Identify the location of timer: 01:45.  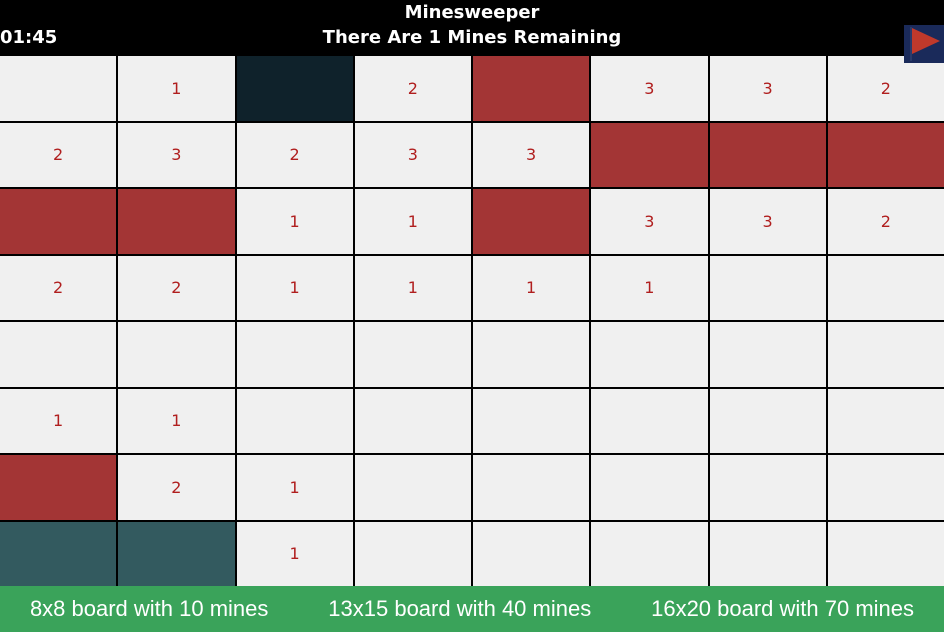
(29, 37).